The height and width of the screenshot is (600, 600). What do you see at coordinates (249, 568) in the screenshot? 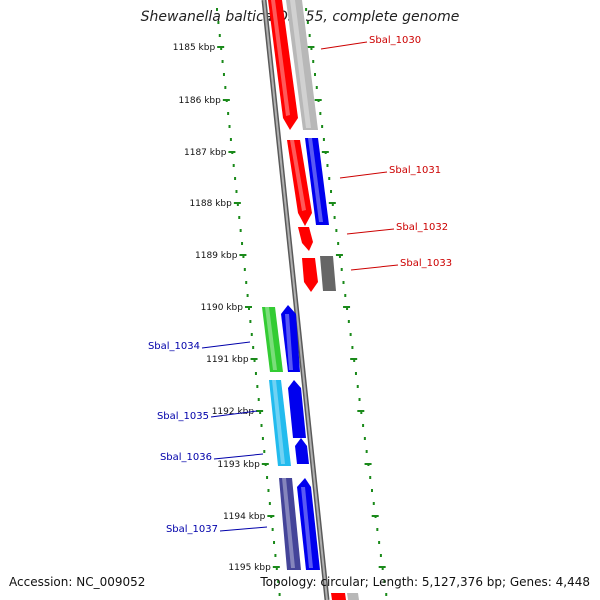
I see `scale-label: 1195 kbp` at bounding box center [249, 568].